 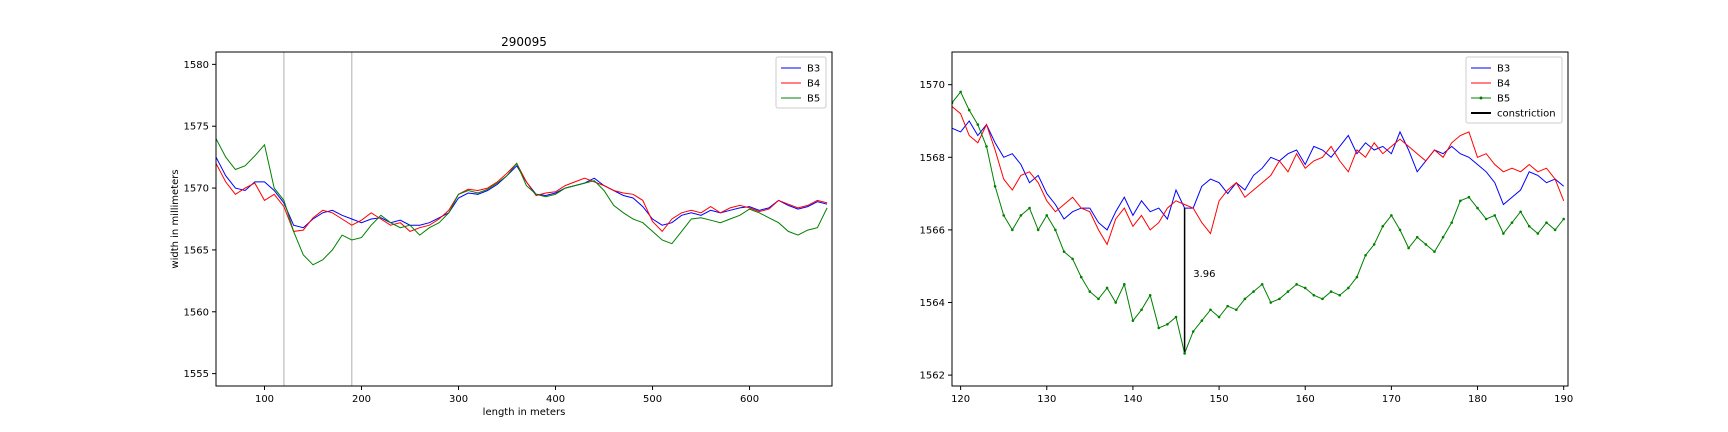 I want to click on chart-left-legend-label-b5: B5, so click(x=813, y=99).